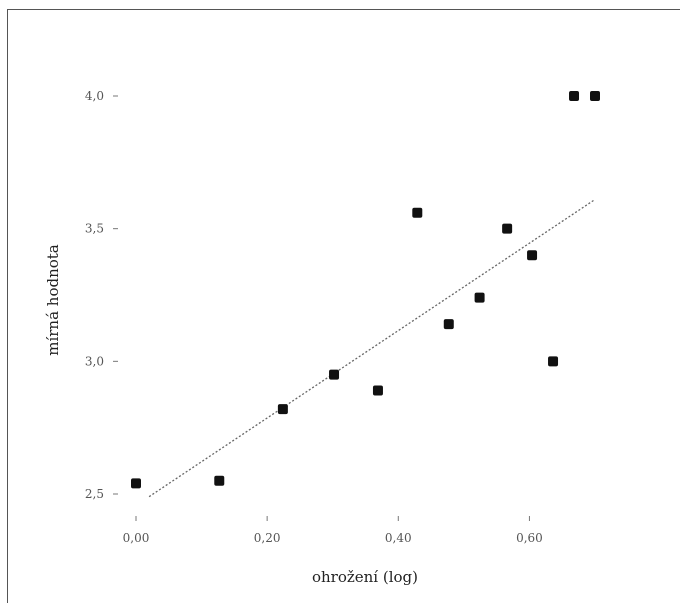 The width and height of the screenshot is (681, 604). I want to click on x-tick-label-2: 0,40, so click(398, 538).